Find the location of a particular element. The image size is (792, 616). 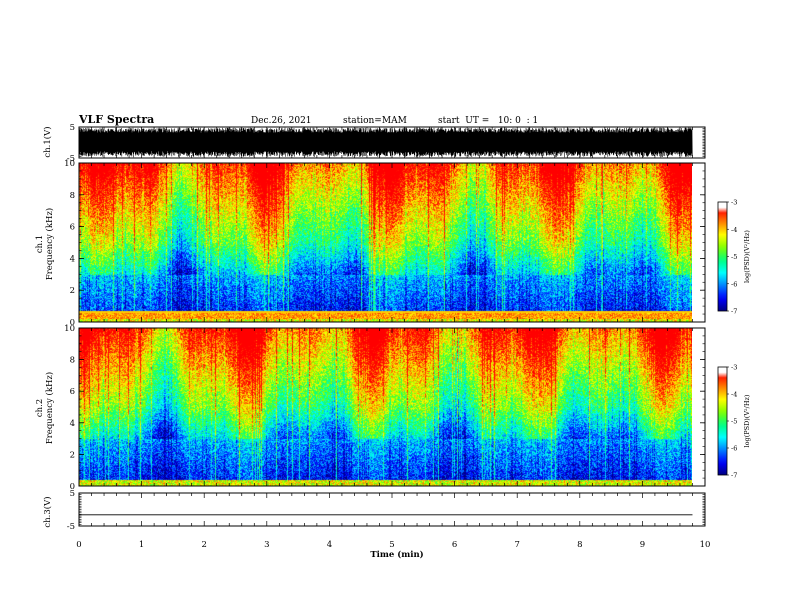

ch1-spectrogram-ytick-label: 8 is located at coordinates (72, 196).